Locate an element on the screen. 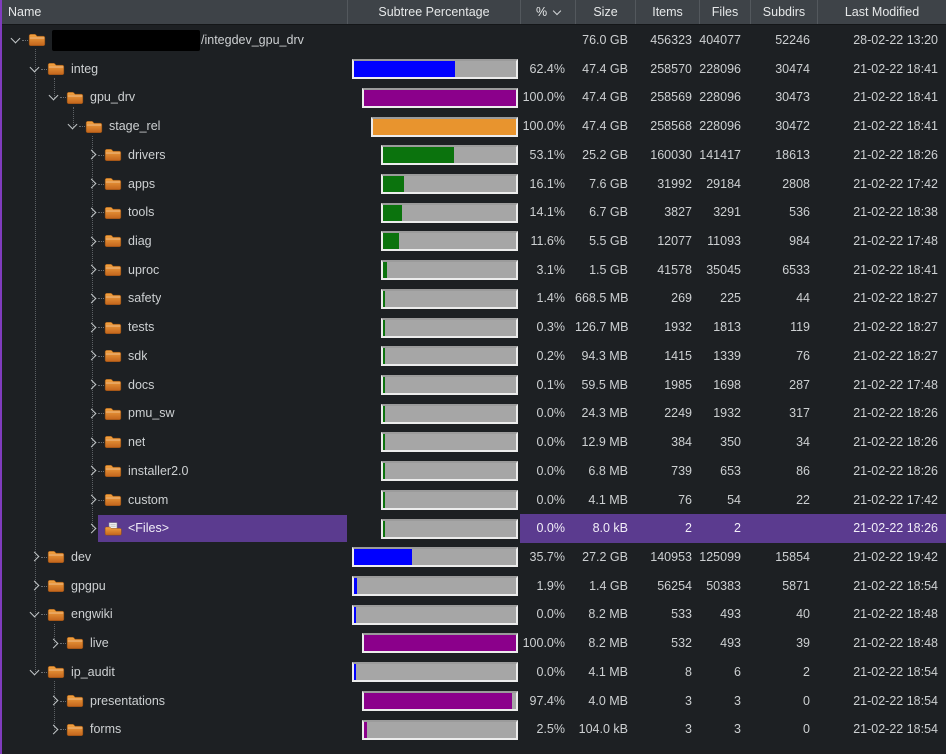 The width and height of the screenshot is (946, 754). files-cell: 3291 is located at coordinates (727, 212).